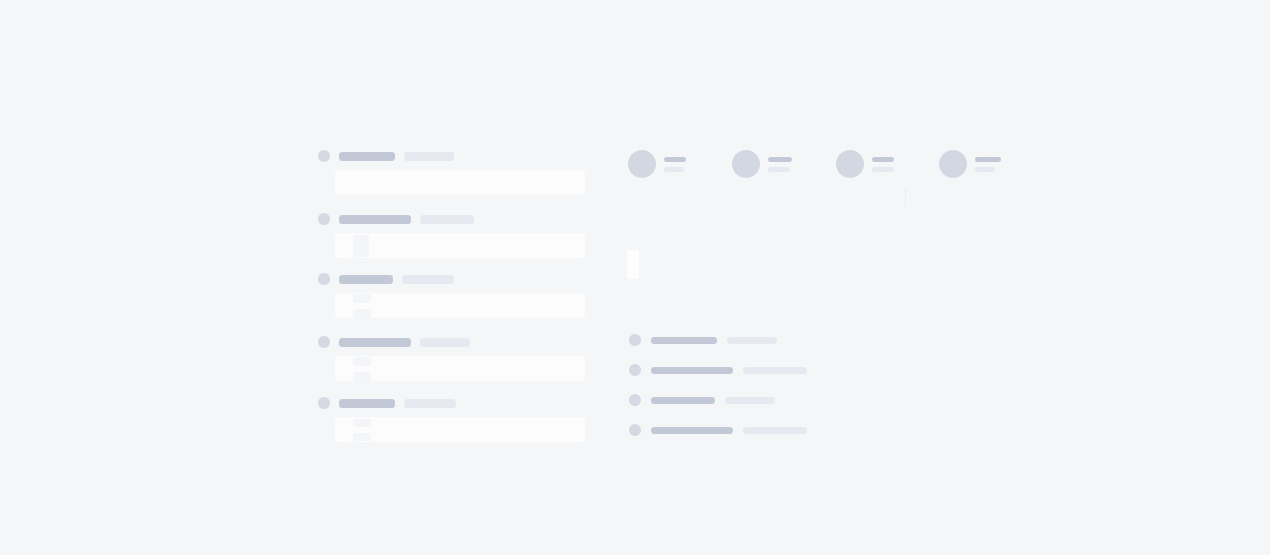 This screenshot has width=1270, height=555. I want to click on faint-vertical-divider-icon, so click(905, 197).